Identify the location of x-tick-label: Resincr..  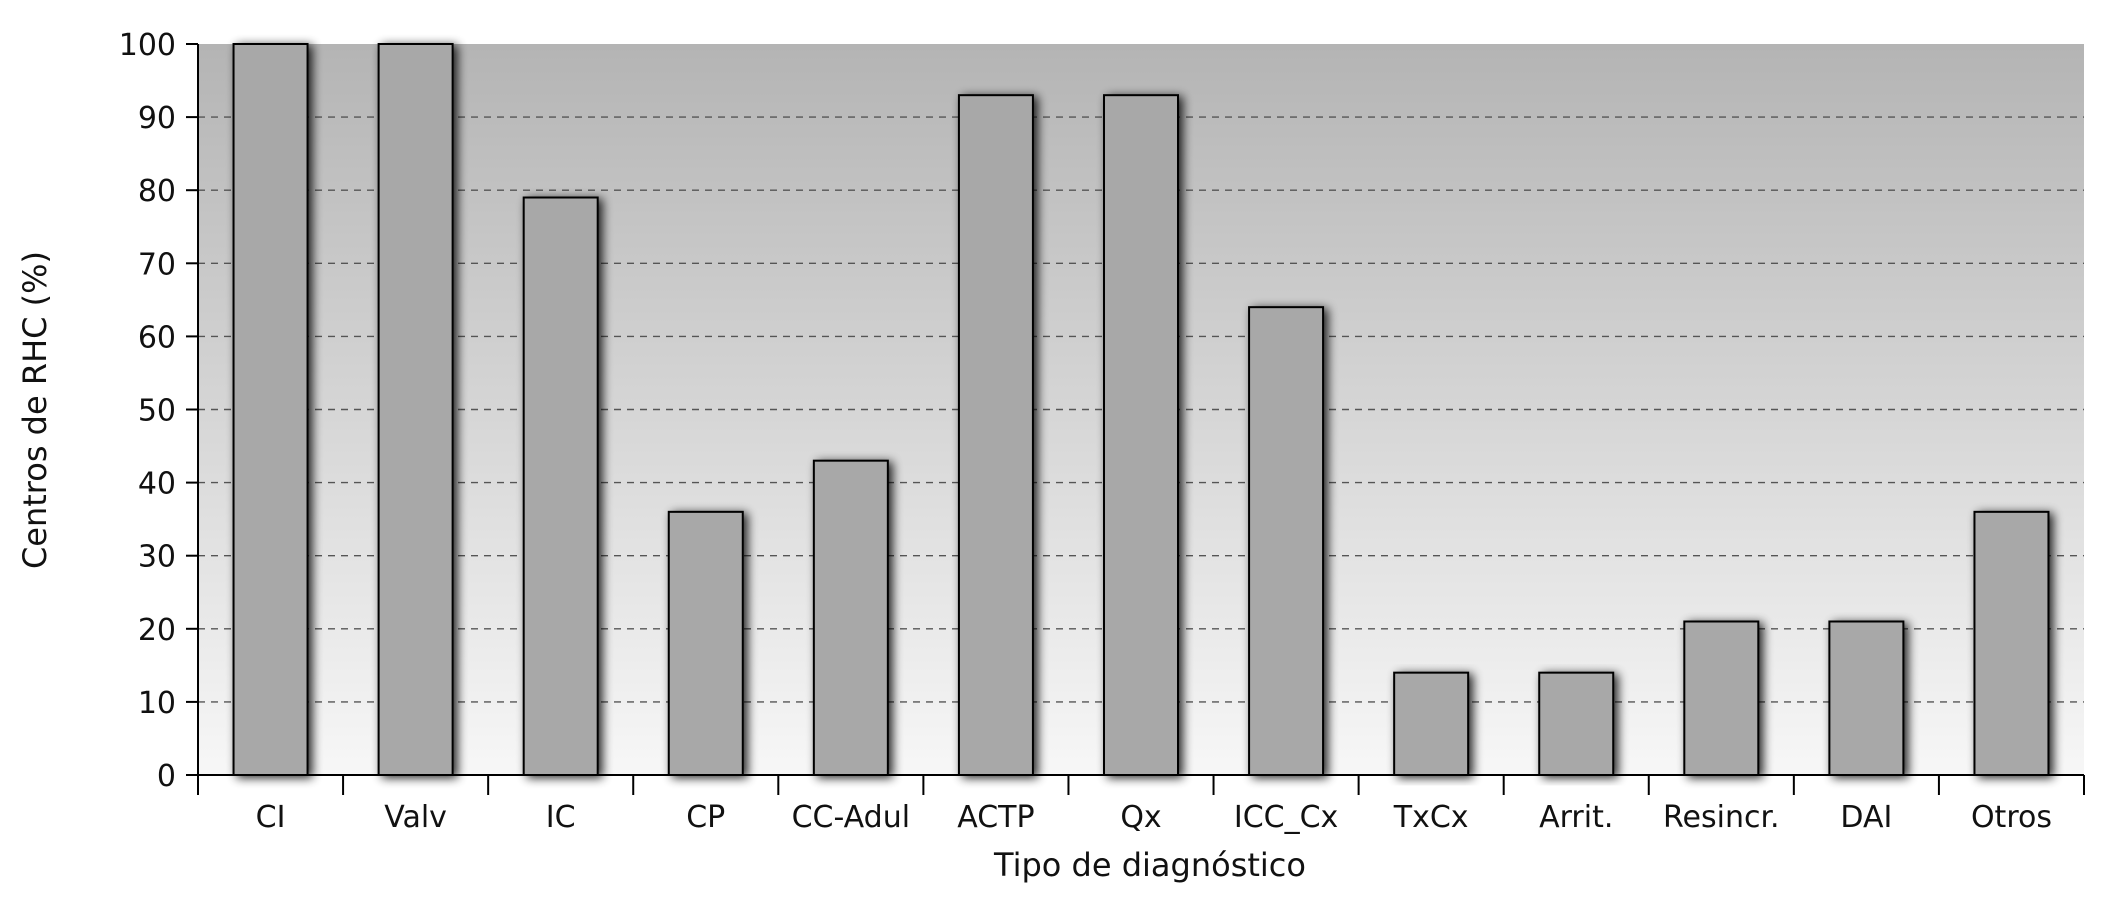
(1721, 817).